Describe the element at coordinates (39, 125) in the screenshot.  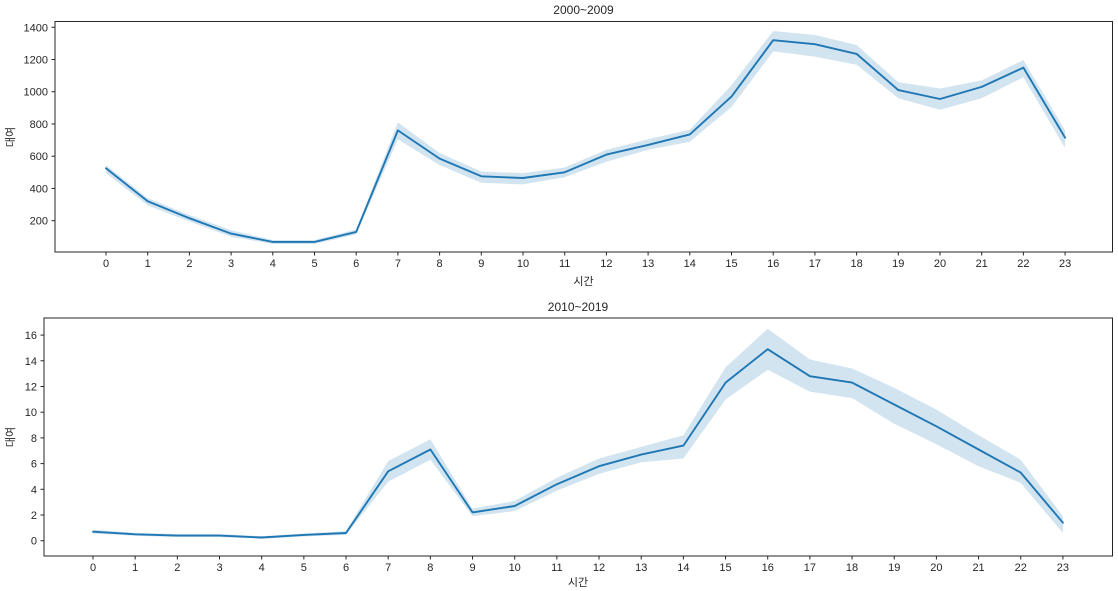
I see `y-tick-label: 800` at that location.